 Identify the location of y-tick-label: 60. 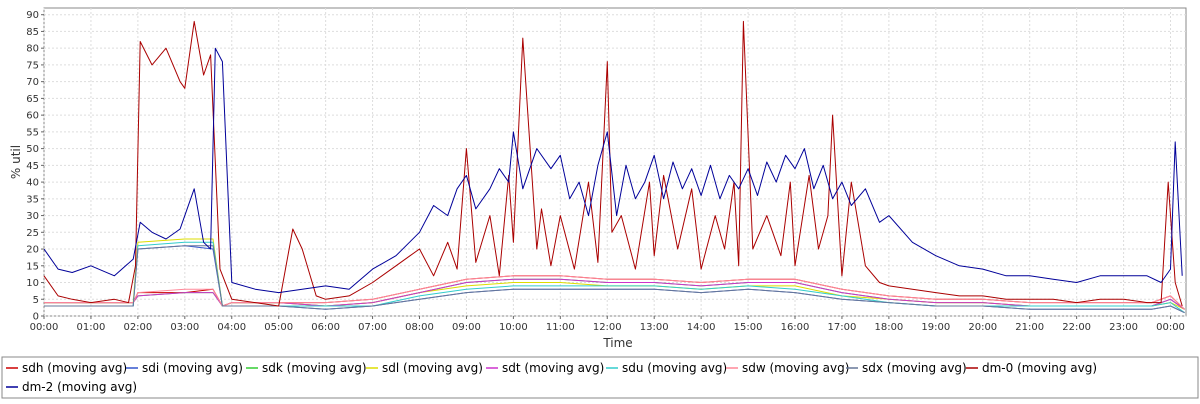
(32, 116).